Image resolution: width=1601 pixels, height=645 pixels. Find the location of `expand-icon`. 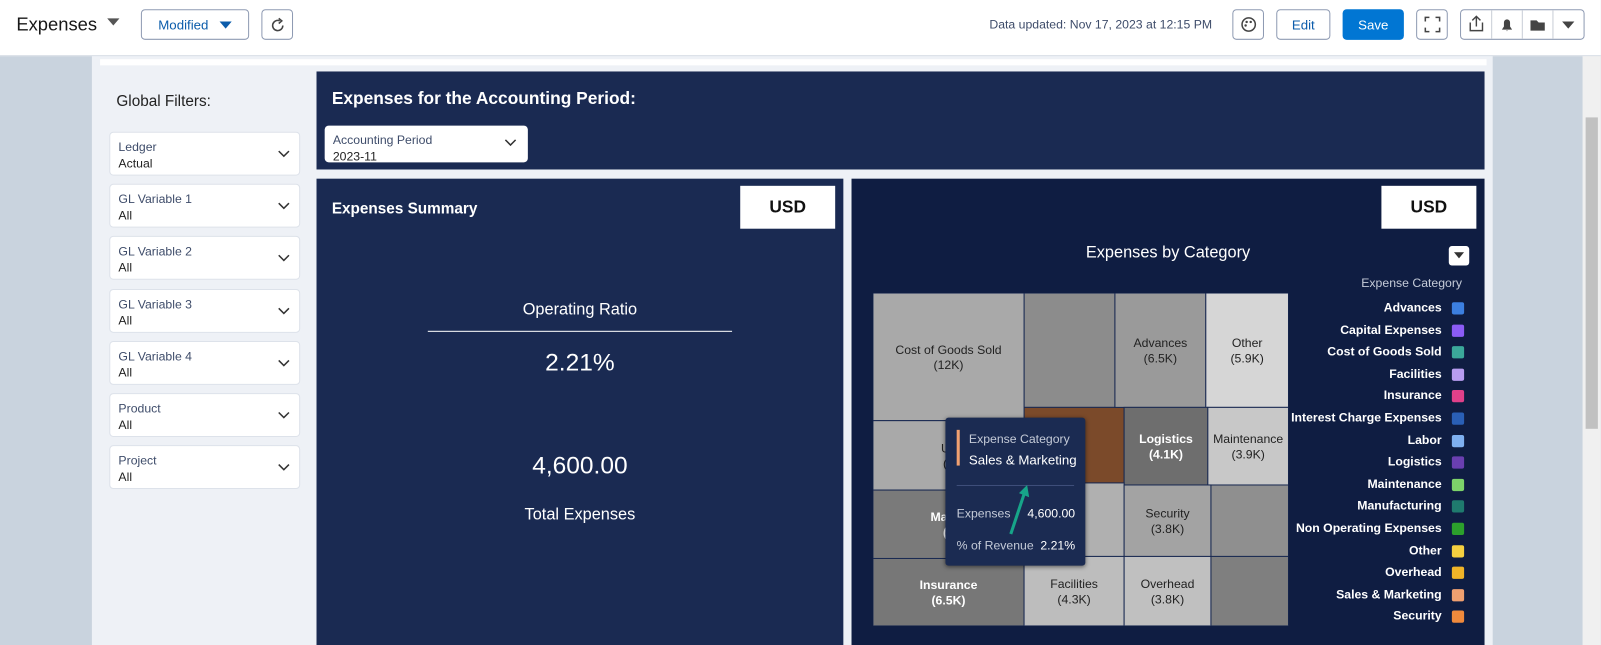

expand-icon is located at coordinates (1432, 24).